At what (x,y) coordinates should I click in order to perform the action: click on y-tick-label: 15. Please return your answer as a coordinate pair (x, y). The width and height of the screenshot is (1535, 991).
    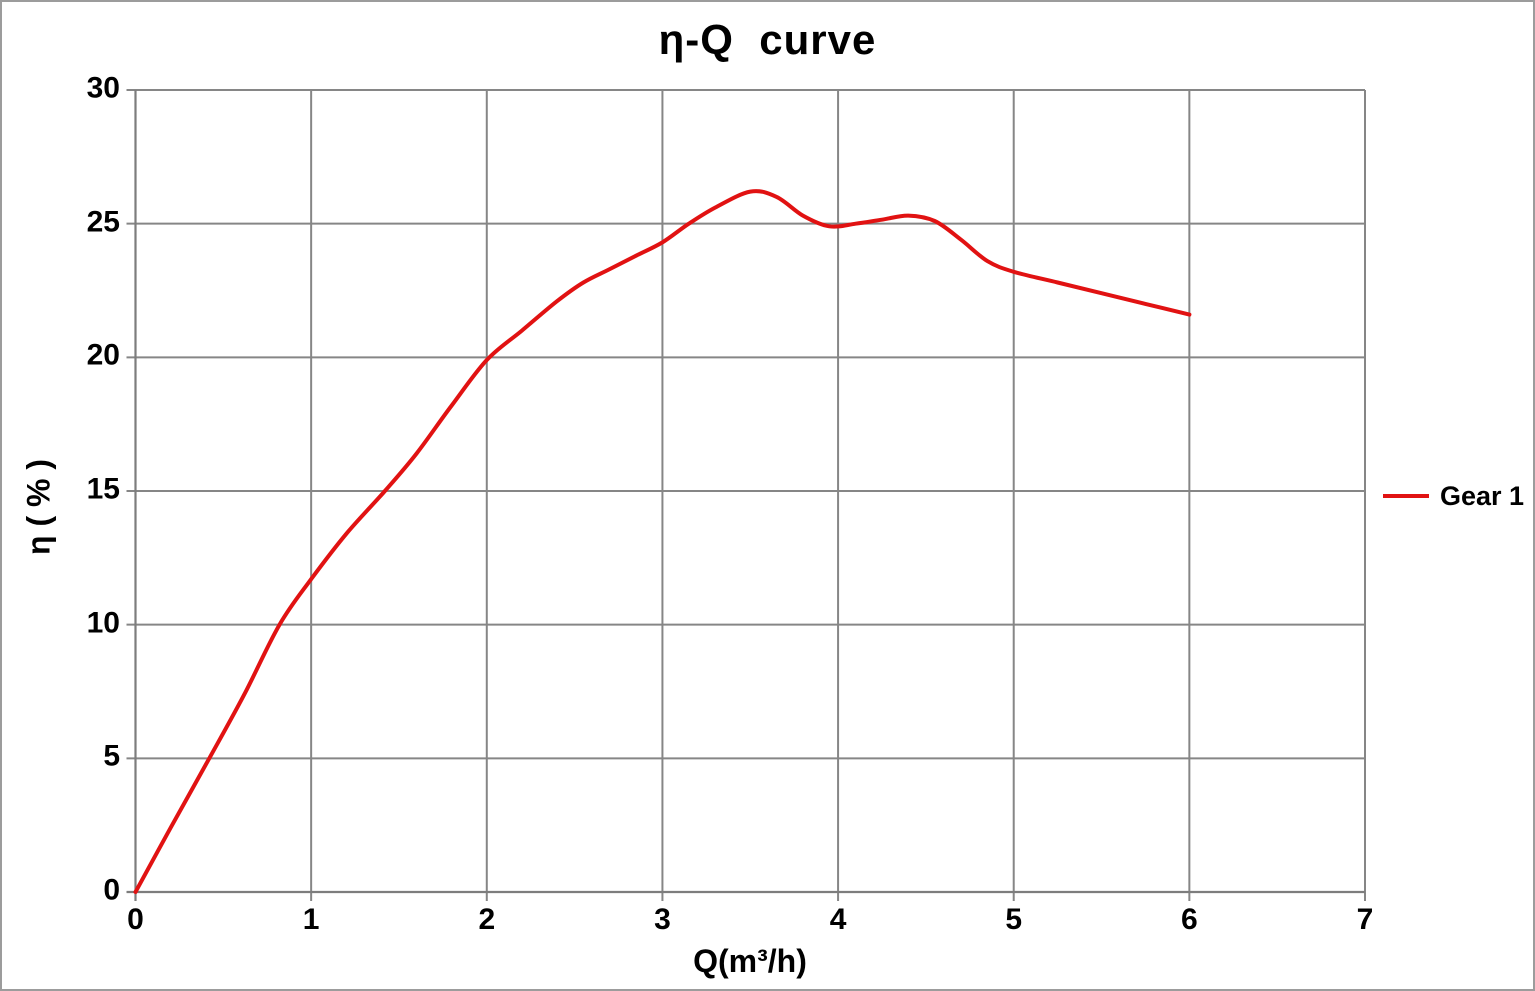
    Looking at the image, I should click on (103, 489).